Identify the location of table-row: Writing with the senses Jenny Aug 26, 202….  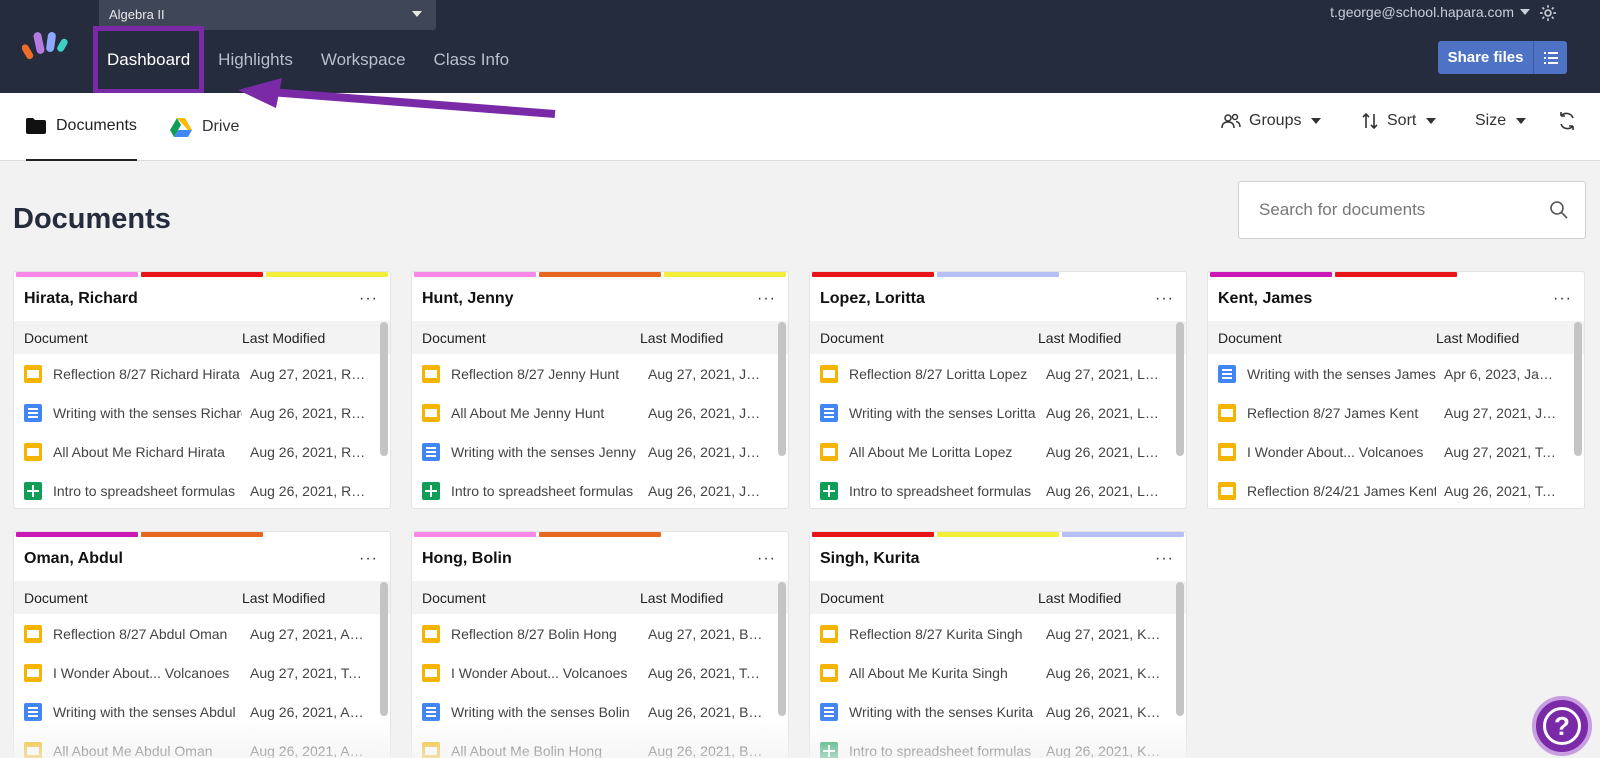
(600, 451).